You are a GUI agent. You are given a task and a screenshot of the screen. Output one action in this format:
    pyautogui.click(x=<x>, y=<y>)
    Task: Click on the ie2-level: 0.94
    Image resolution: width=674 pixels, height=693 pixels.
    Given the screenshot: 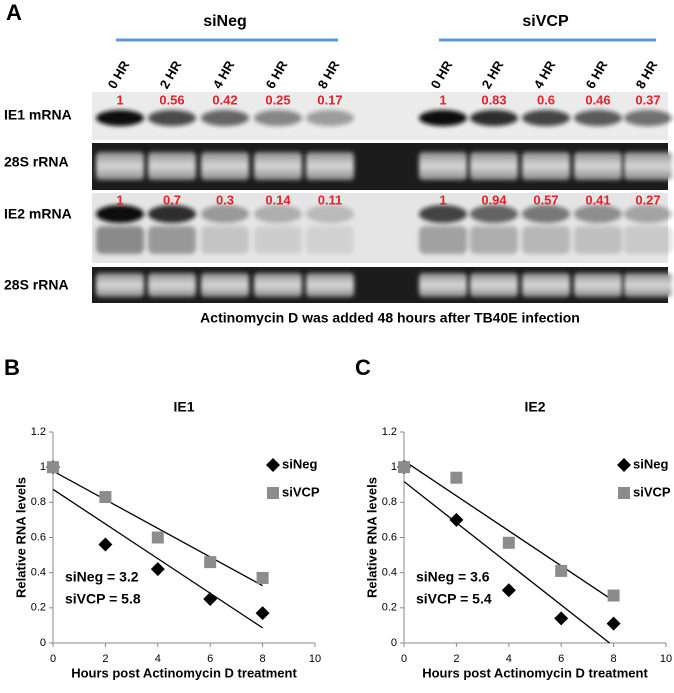 What is the action you would take?
    pyautogui.click(x=494, y=199)
    